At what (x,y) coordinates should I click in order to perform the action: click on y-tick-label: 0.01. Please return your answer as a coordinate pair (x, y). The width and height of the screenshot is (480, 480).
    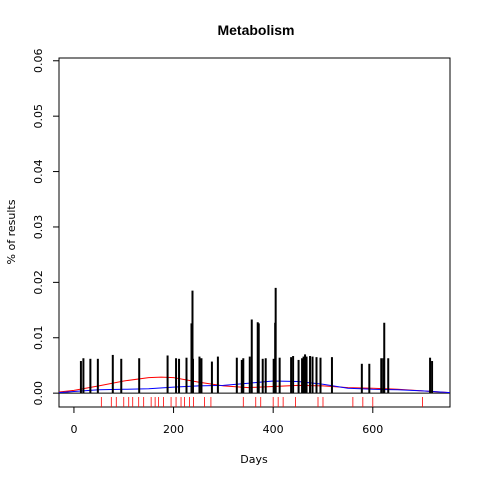
    Looking at the image, I should click on (38, 338).